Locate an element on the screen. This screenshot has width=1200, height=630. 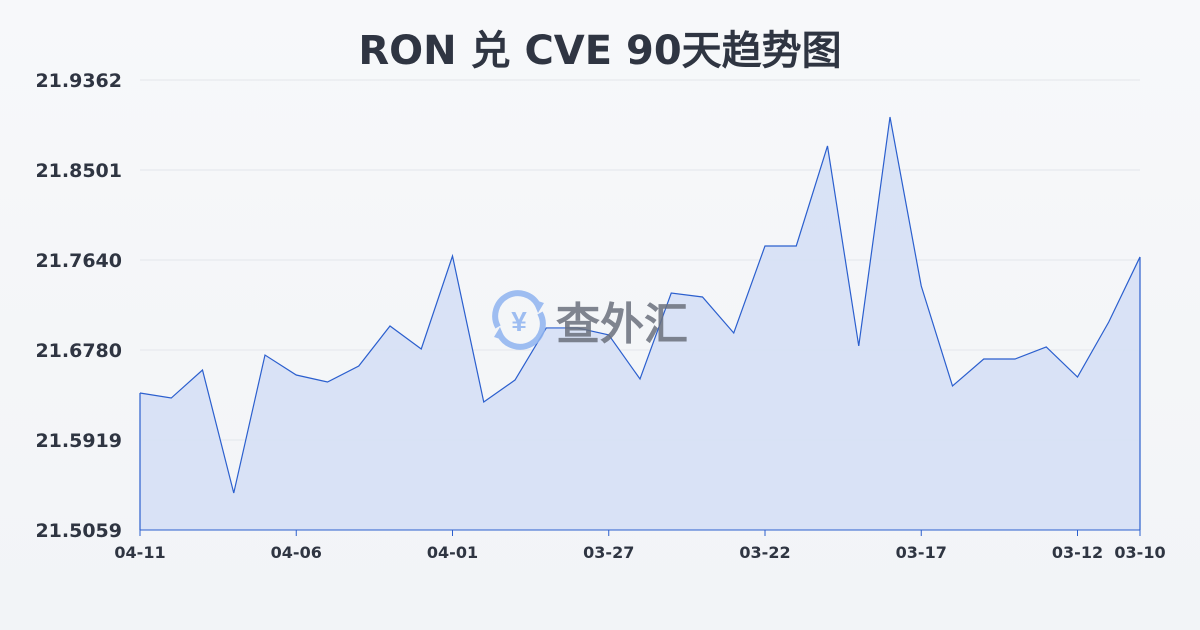
x-tick-label: 04-06 is located at coordinates (296, 552).